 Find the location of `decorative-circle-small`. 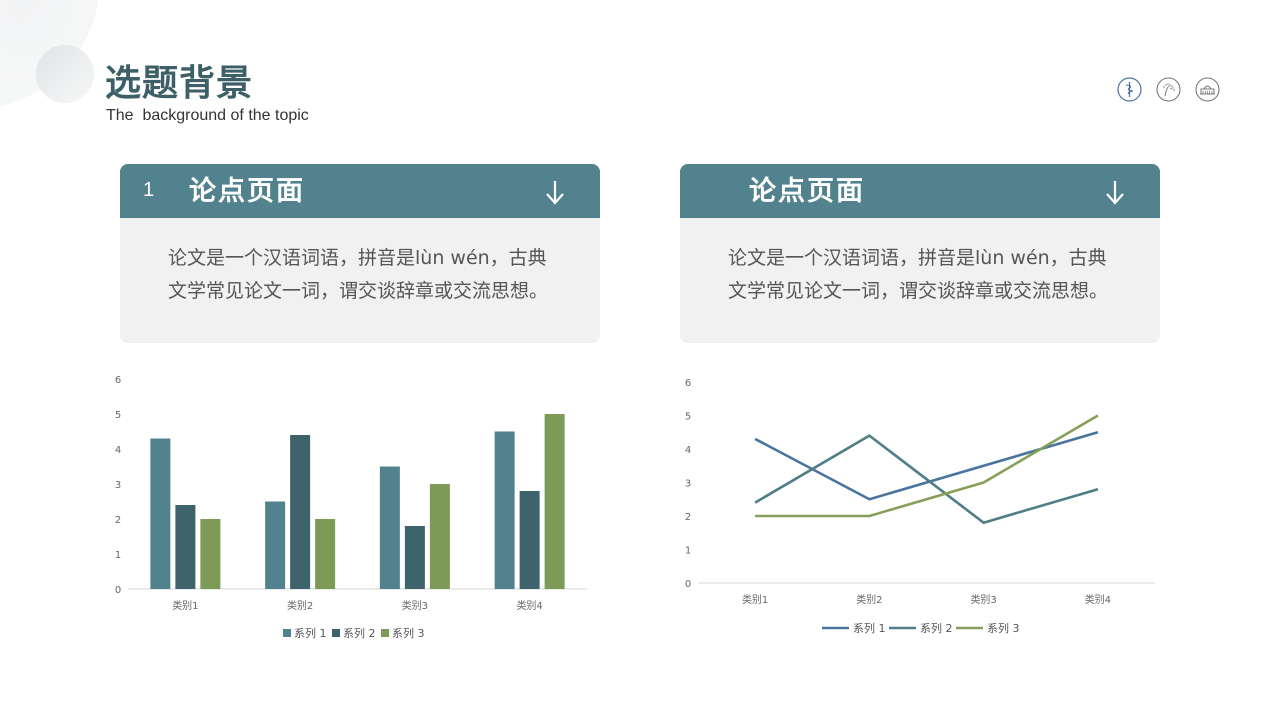

decorative-circle-small is located at coordinates (65, 74).